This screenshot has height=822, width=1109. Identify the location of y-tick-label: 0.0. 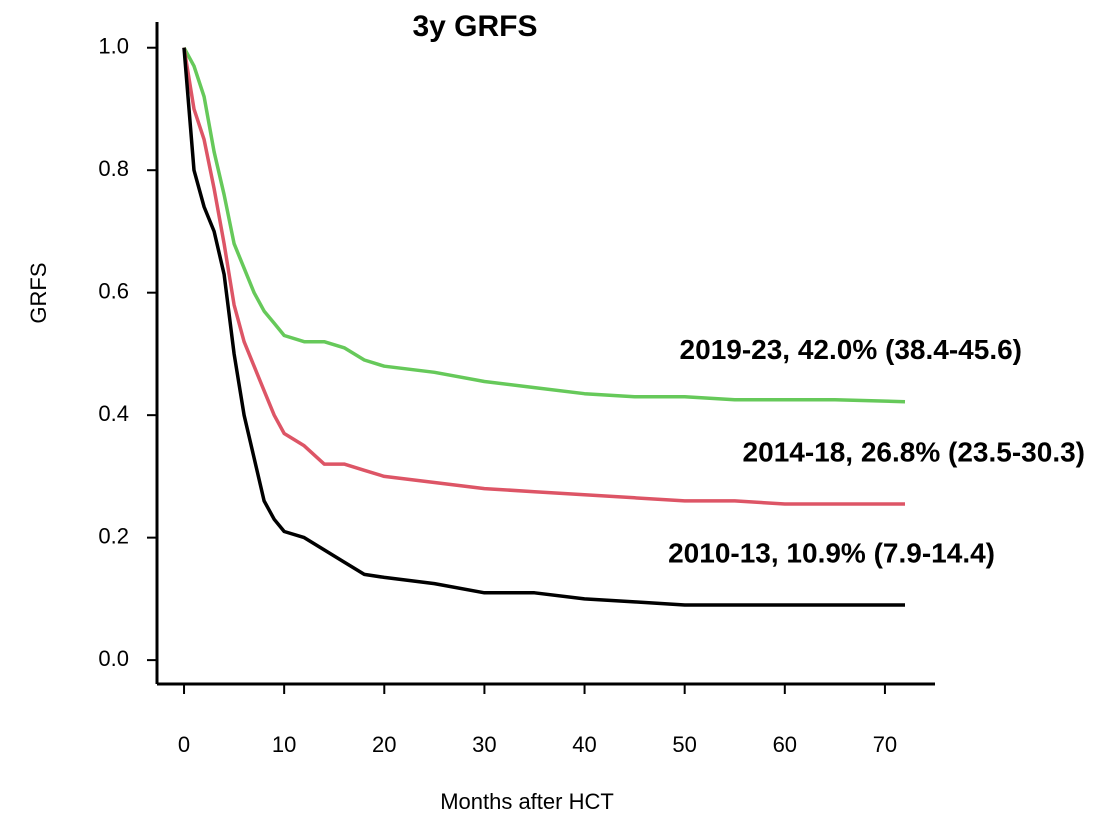
(113, 658).